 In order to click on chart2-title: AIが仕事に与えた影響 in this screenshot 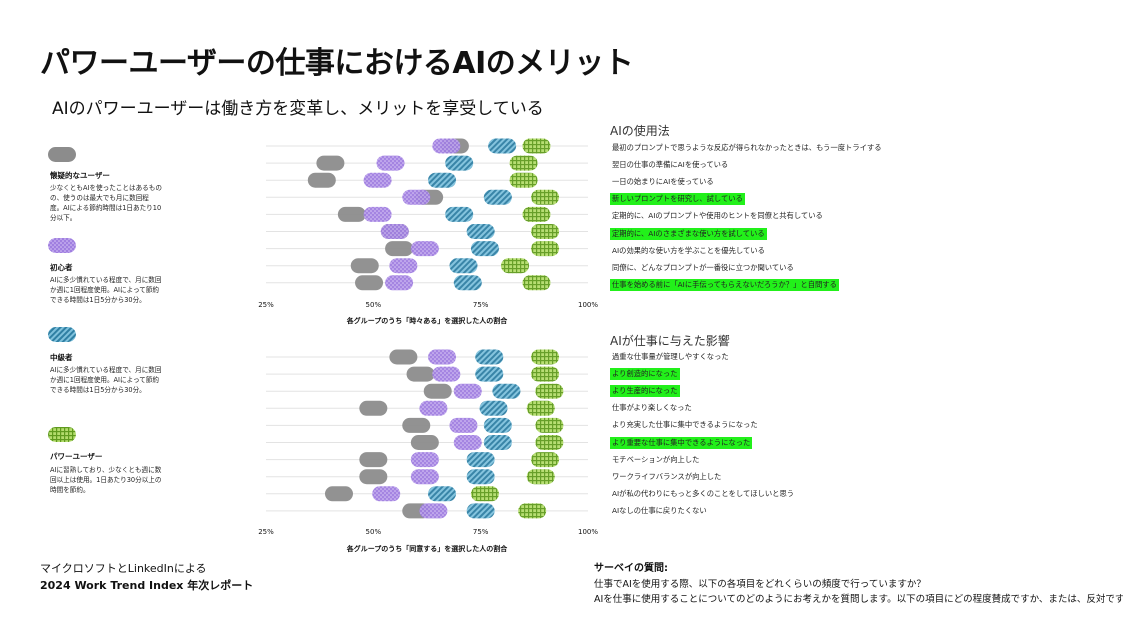, I will do `click(670, 341)`.